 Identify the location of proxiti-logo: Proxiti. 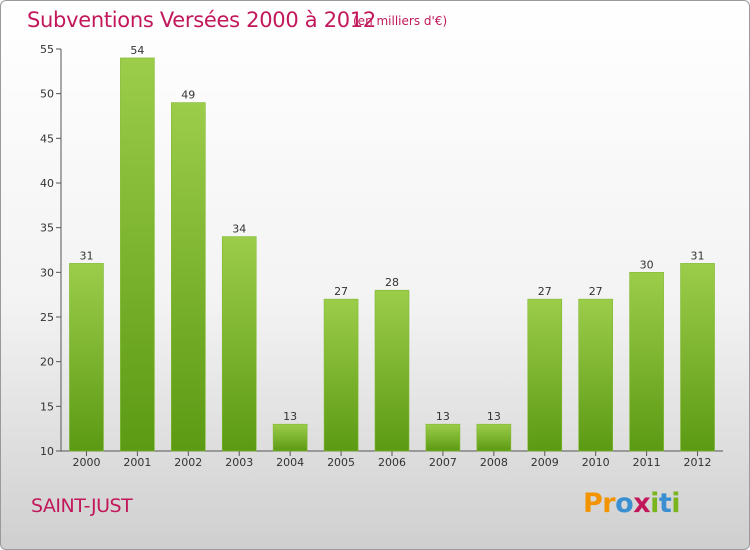
(632, 503).